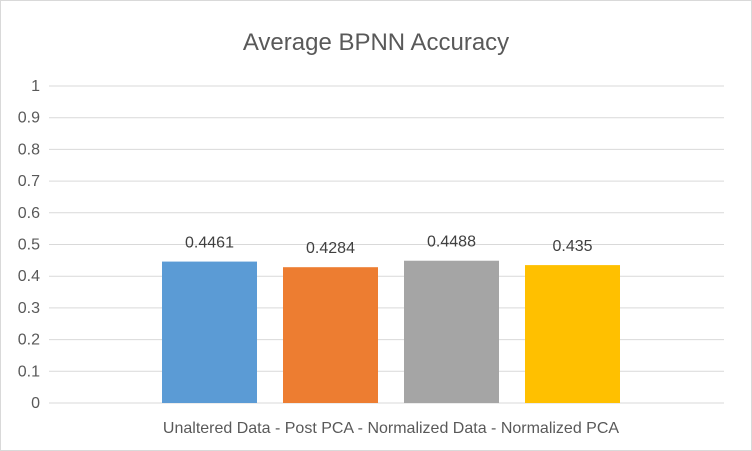  What do you see at coordinates (389, 245) in the screenshot?
I see `data-labels: 0.4461 0.4284 0.4488 0.435` at bounding box center [389, 245].